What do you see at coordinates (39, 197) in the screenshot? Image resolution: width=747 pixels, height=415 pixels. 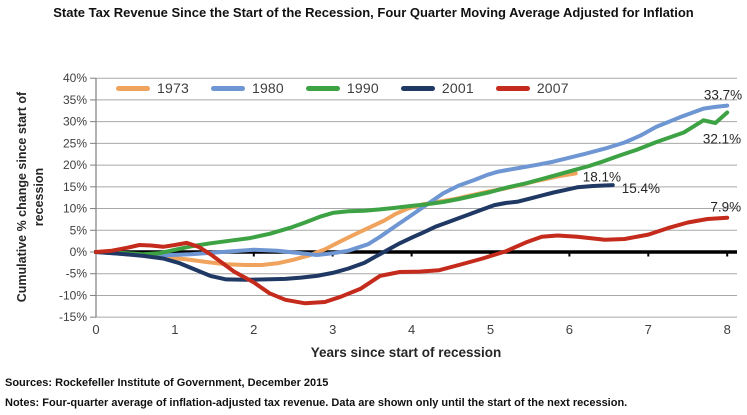 I see `y-axis-title-line2: recession` at bounding box center [39, 197].